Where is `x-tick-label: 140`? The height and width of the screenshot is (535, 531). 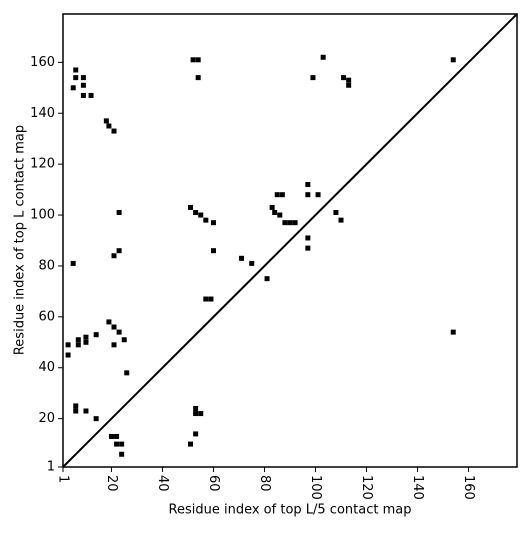
x-tick-label: 140 is located at coordinates (417, 487).